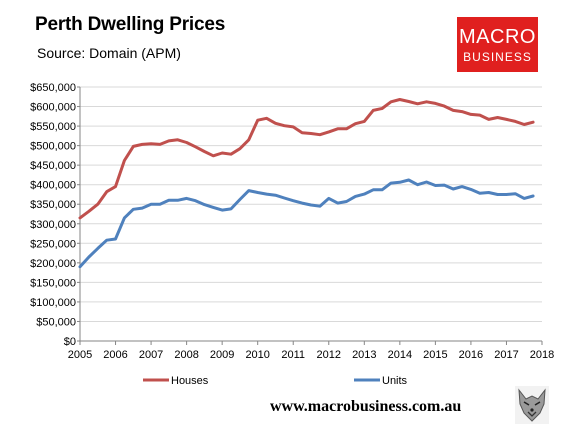 This screenshot has width=562, height=434. I want to click on y-tick-label: $150,000, so click(53, 283).